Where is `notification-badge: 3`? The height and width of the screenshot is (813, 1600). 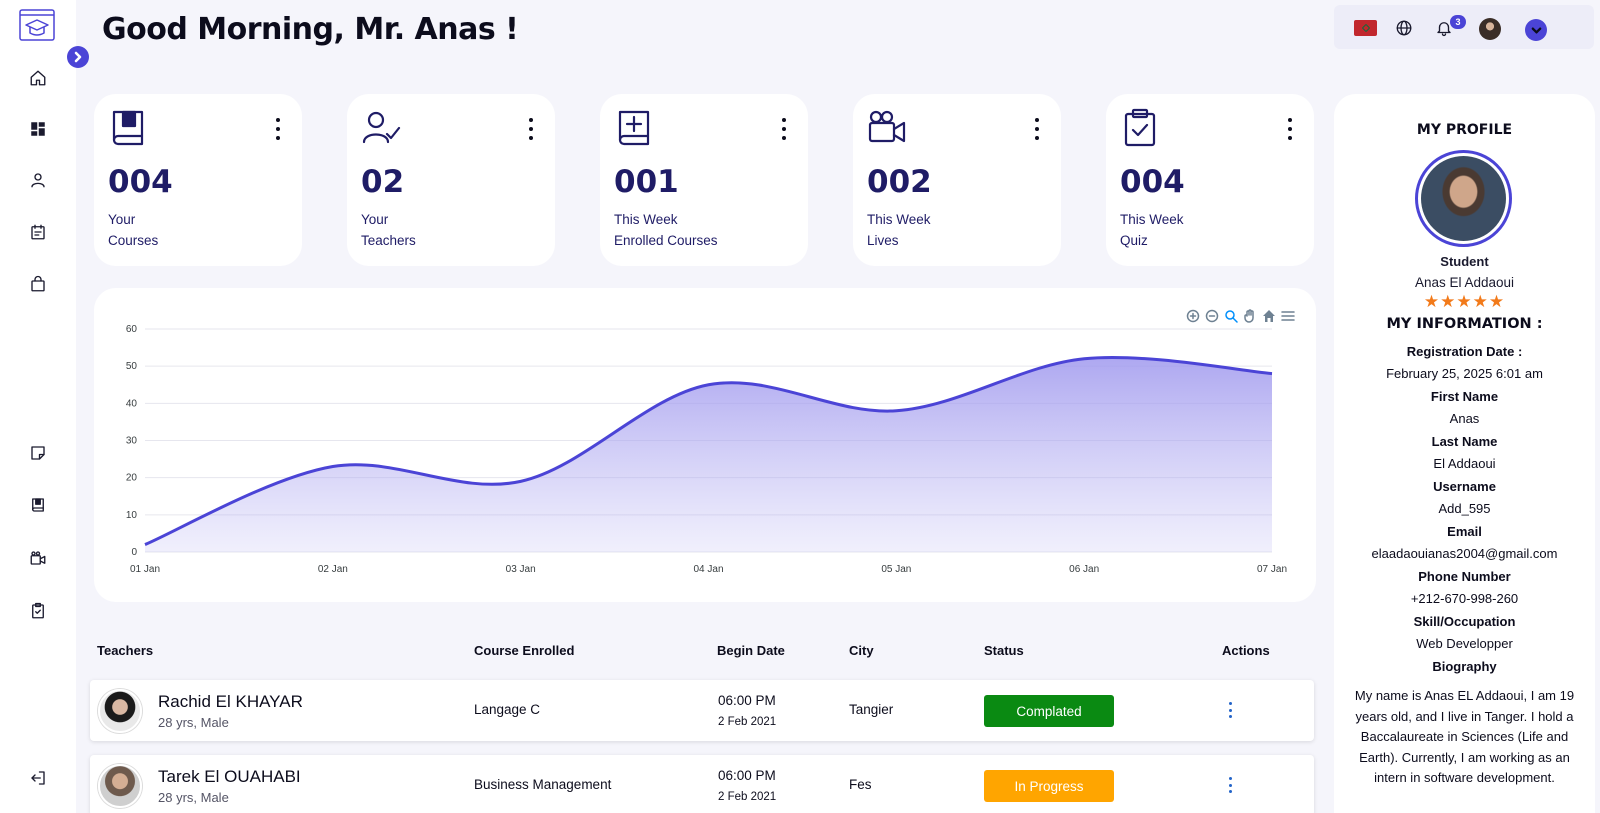 notification-badge: 3 is located at coordinates (1458, 22).